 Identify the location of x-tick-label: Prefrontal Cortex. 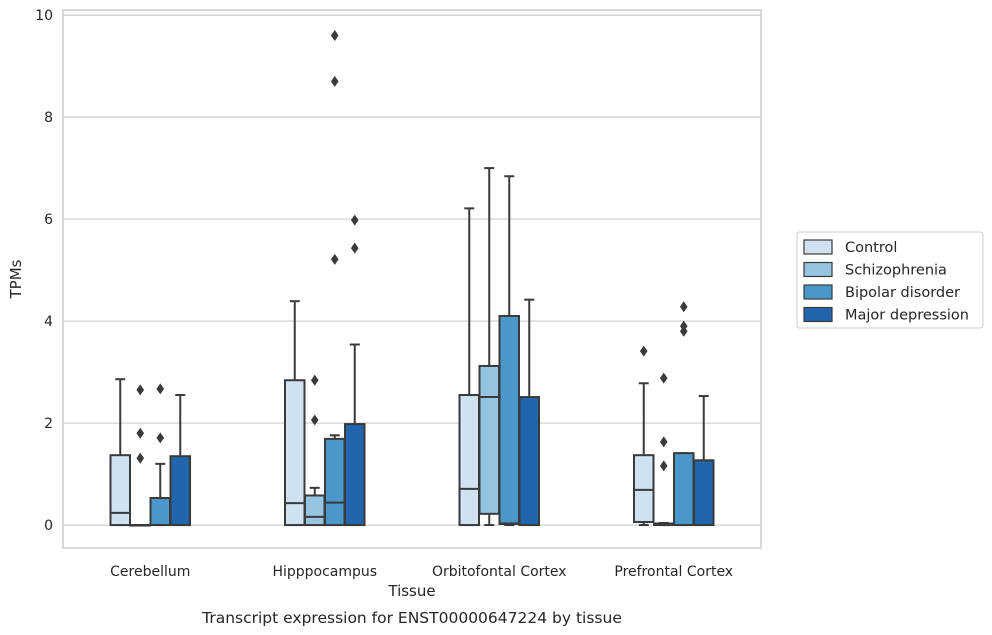
(673, 572).